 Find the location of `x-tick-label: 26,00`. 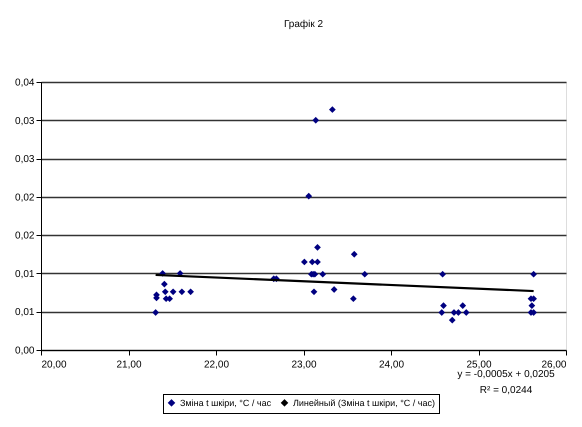

x-tick-label: 26,00 is located at coordinates (554, 365).